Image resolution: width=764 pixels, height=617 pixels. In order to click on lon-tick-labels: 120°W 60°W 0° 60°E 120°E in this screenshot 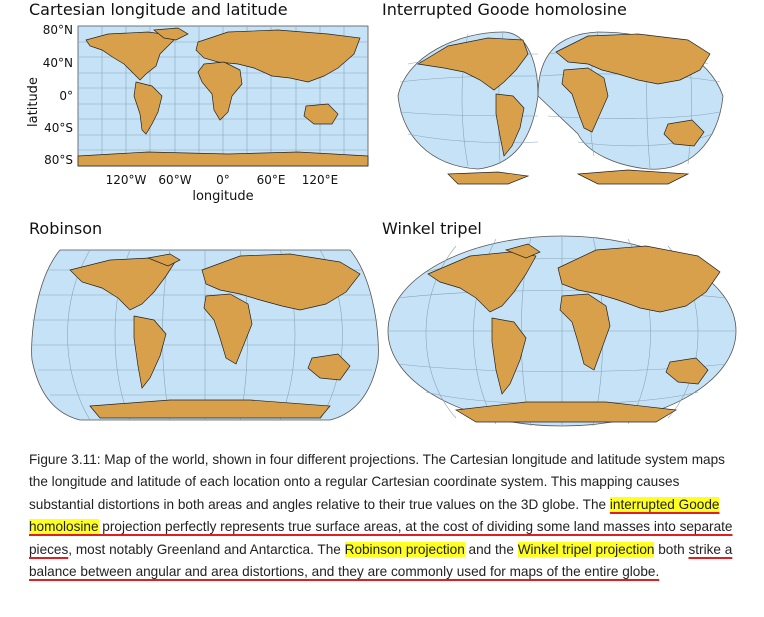, I will do `click(222, 180)`.